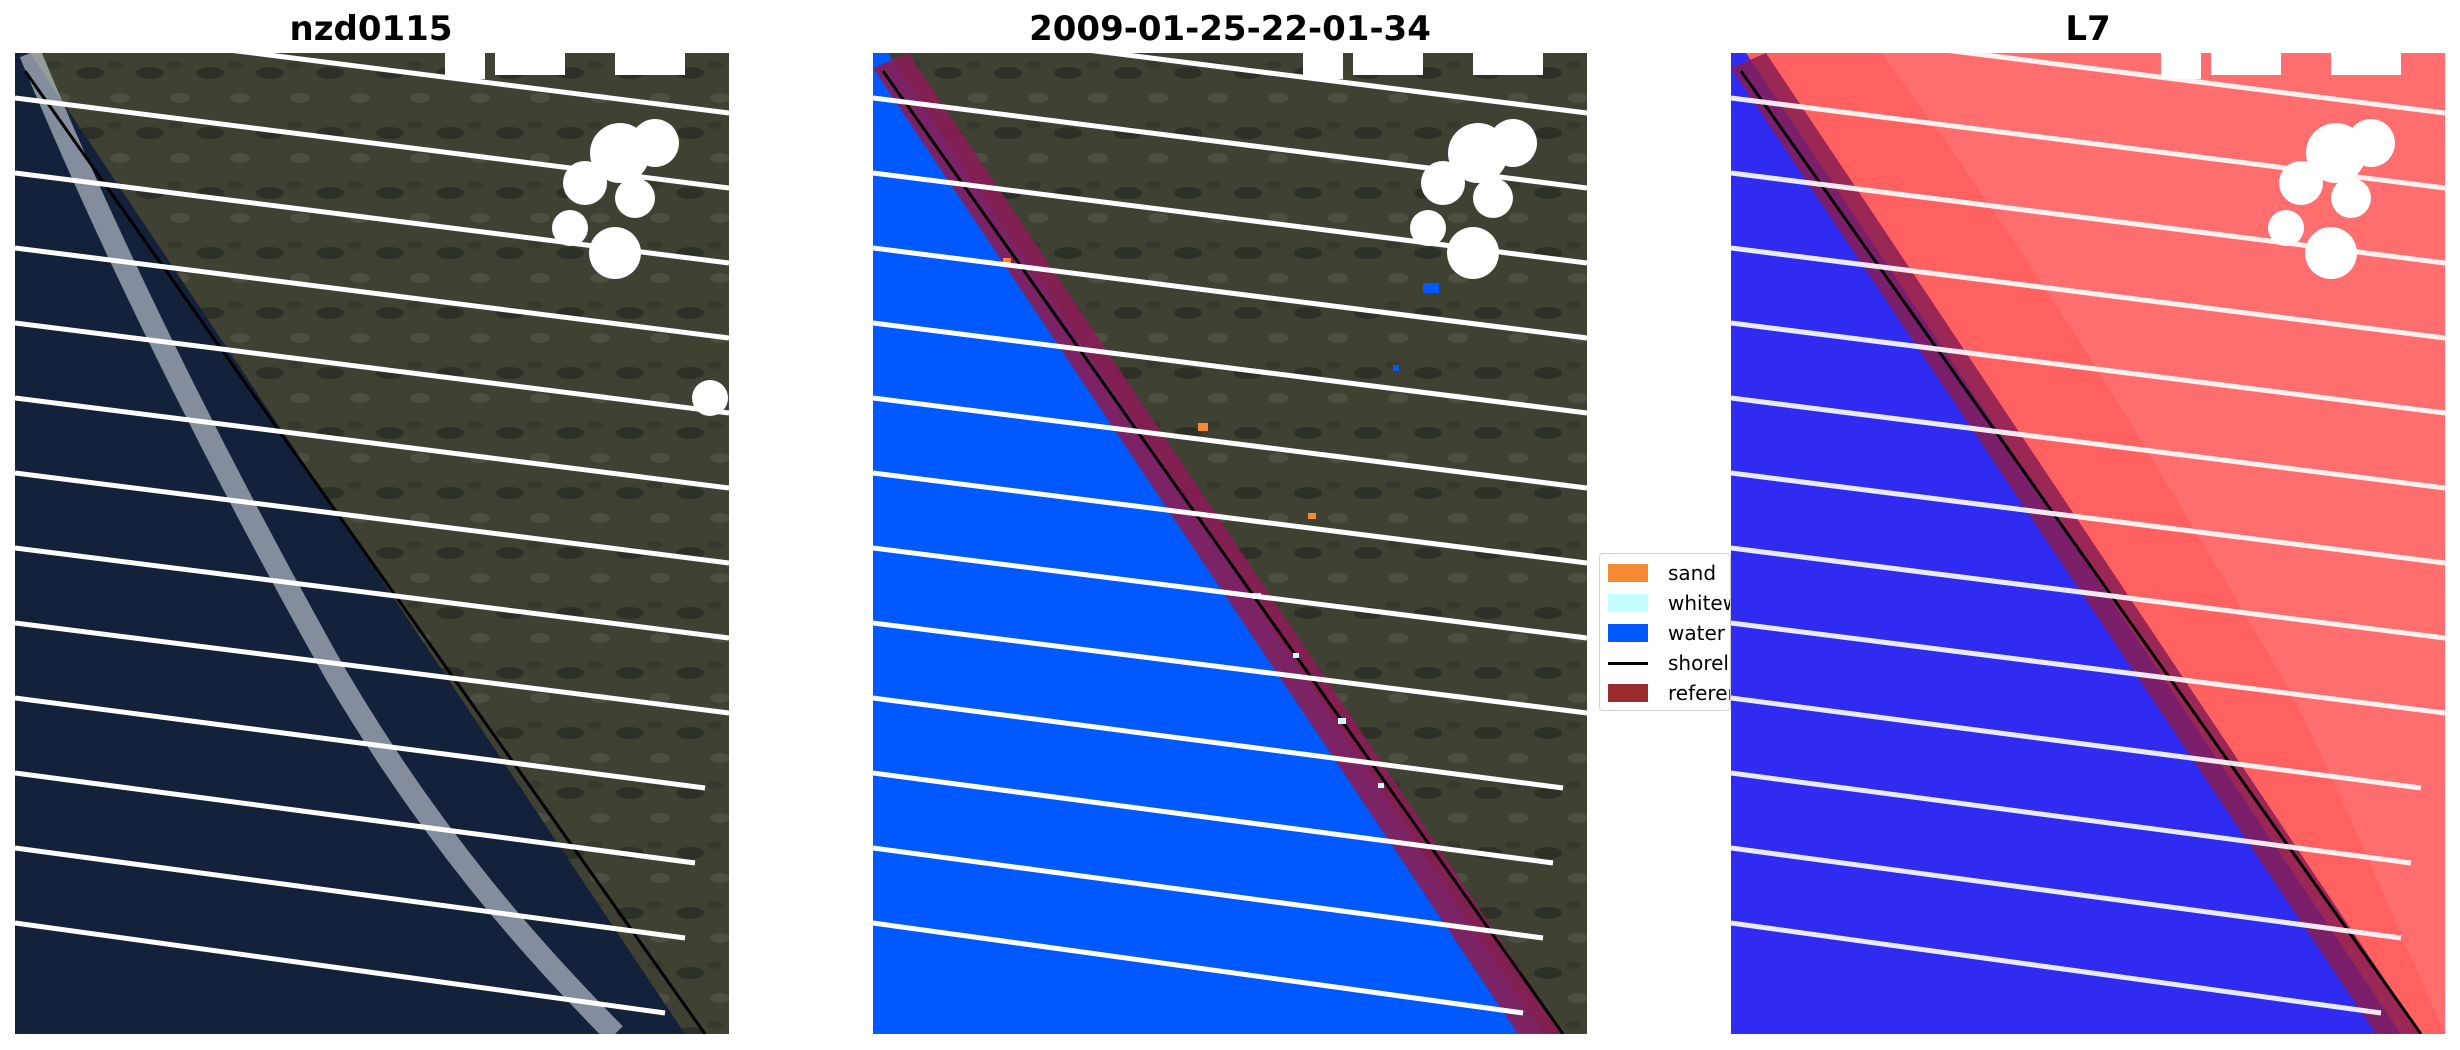  I want to click on legend-item-reference: reference, so click(1669, 693).